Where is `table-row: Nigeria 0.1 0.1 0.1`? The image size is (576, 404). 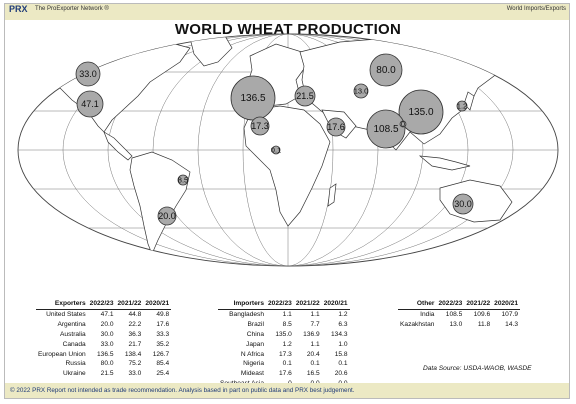 table-row: Nigeria 0.1 0.1 0.1 is located at coordinates (284, 364).